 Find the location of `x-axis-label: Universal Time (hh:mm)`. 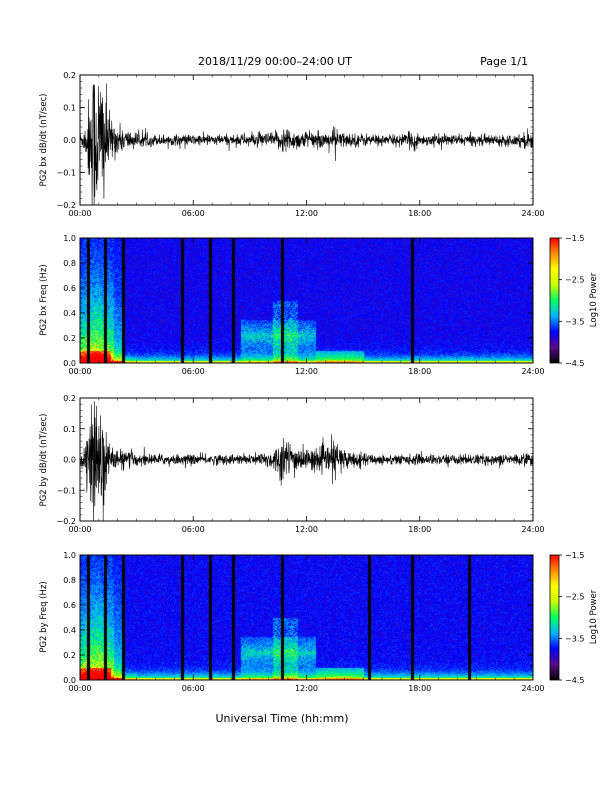

x-axis-label: Universal Time (hh:mm) is located at coordinates (282, 718).